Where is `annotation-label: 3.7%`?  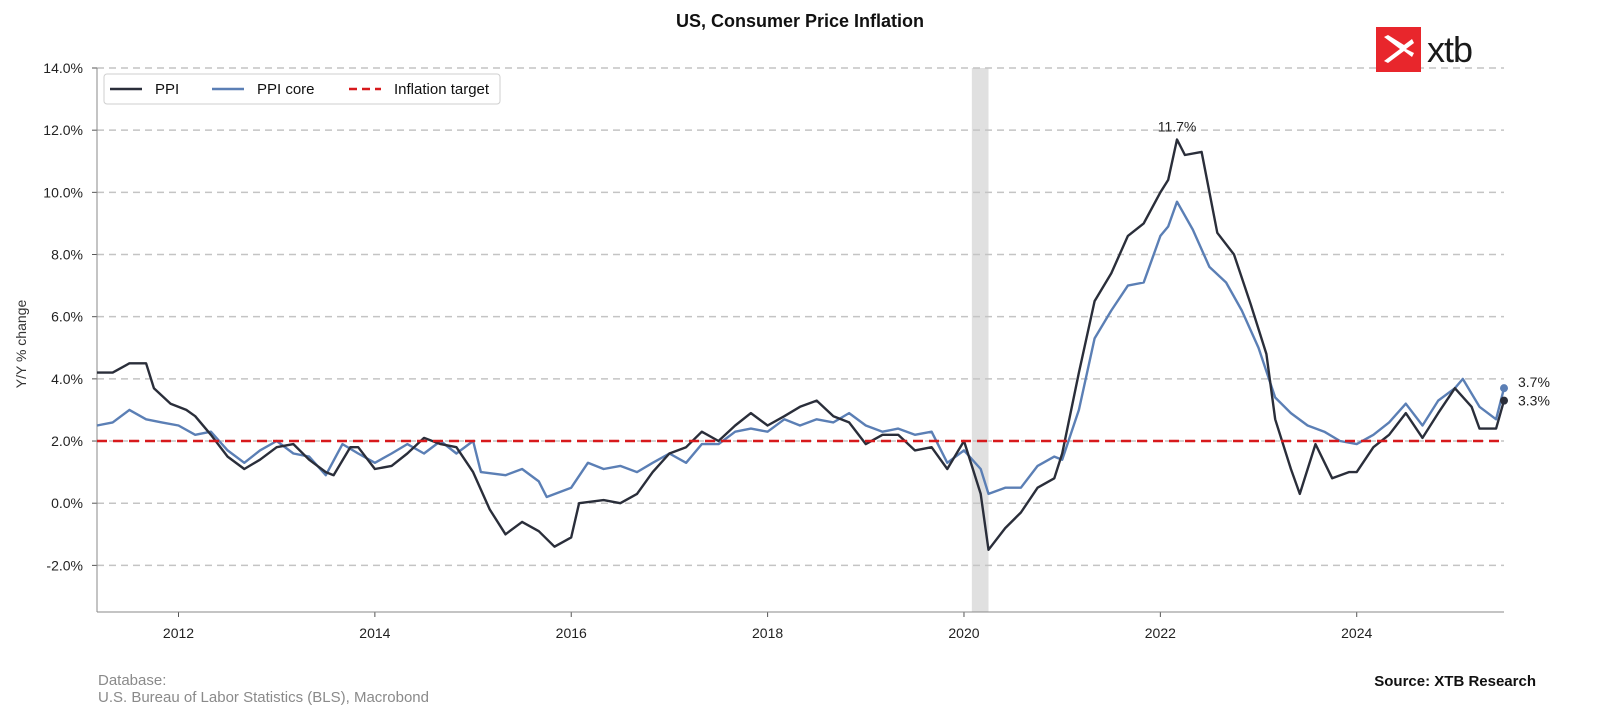
annotation-label: 3.7% is located at coordinates (1534, 382).